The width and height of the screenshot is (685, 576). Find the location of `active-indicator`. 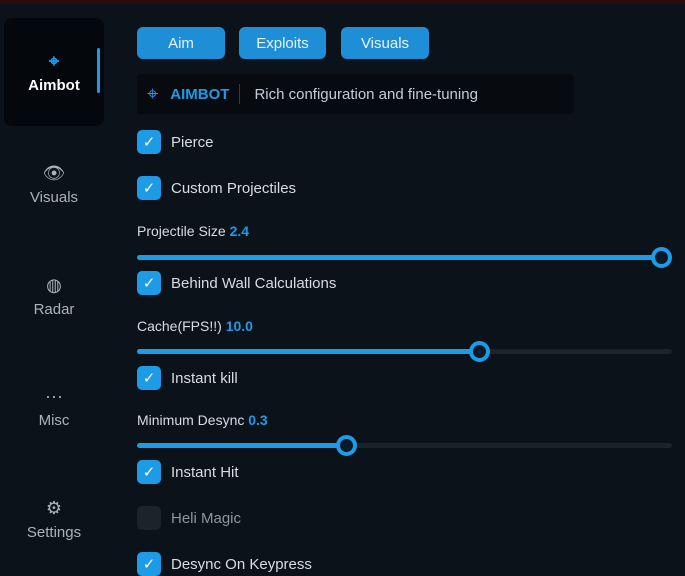

active-indicator is located at coordinates (98, 70).